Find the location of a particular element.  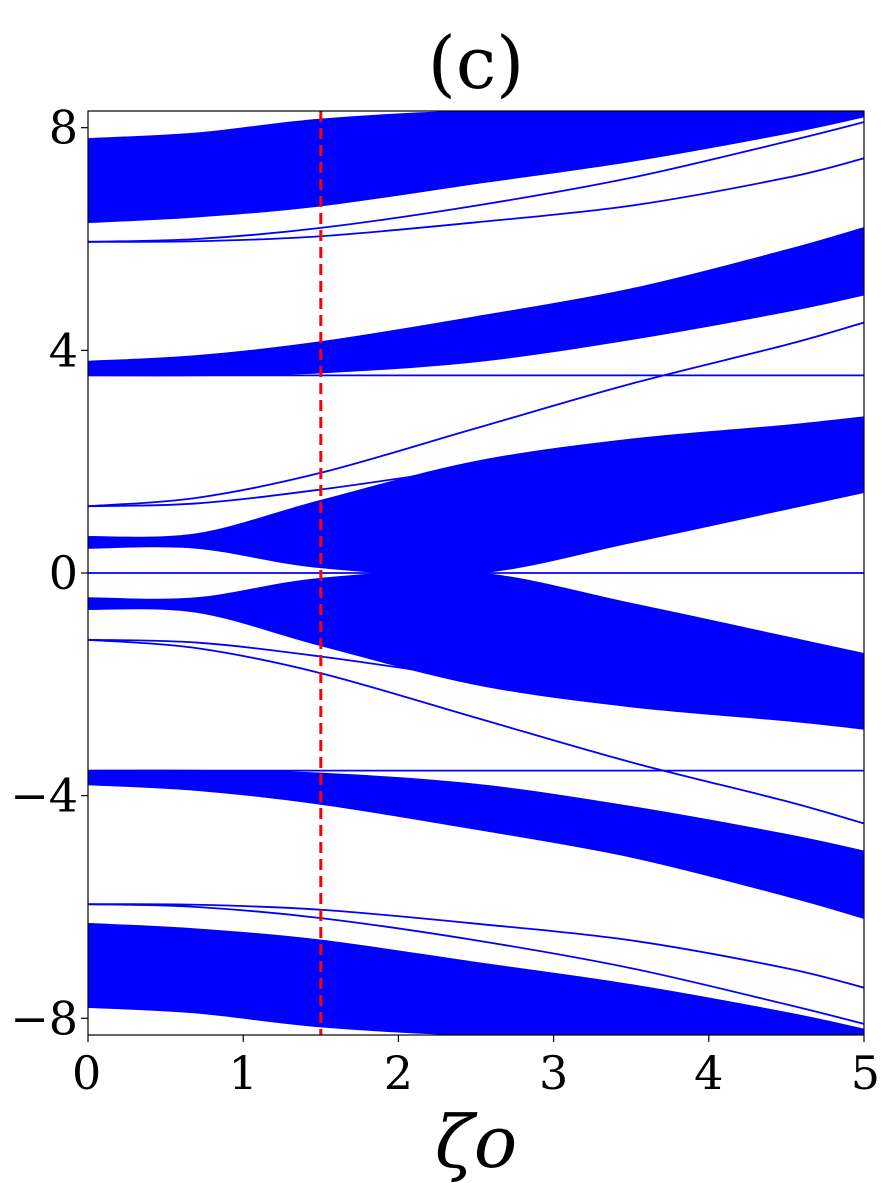

x-tick-label: 0 is located at coordinates (86, 1073).